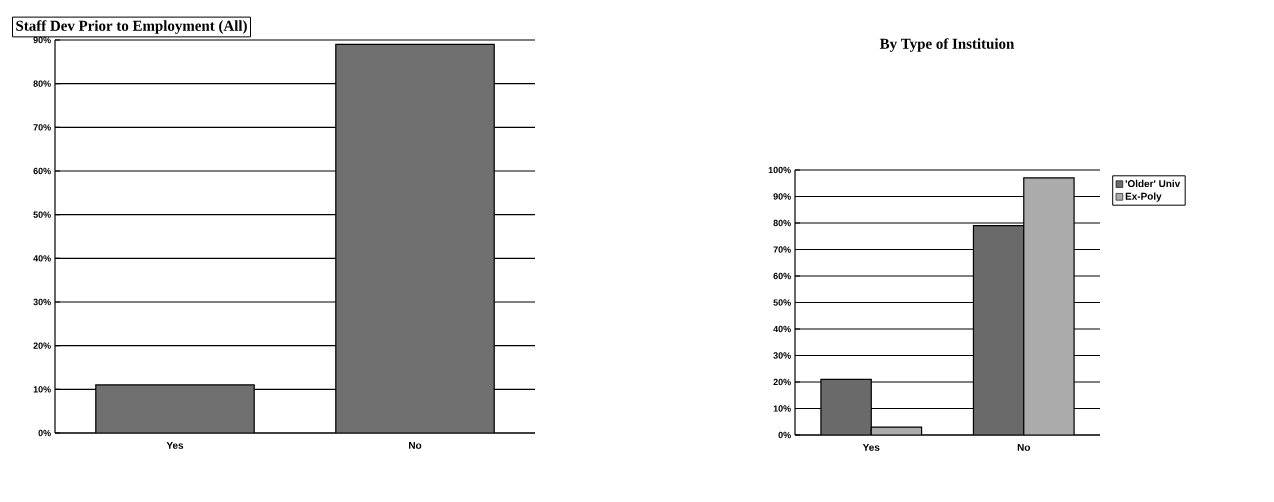  I want to click on chart-title: Staff Dev Prior to Employment (All), so click(131, 27).